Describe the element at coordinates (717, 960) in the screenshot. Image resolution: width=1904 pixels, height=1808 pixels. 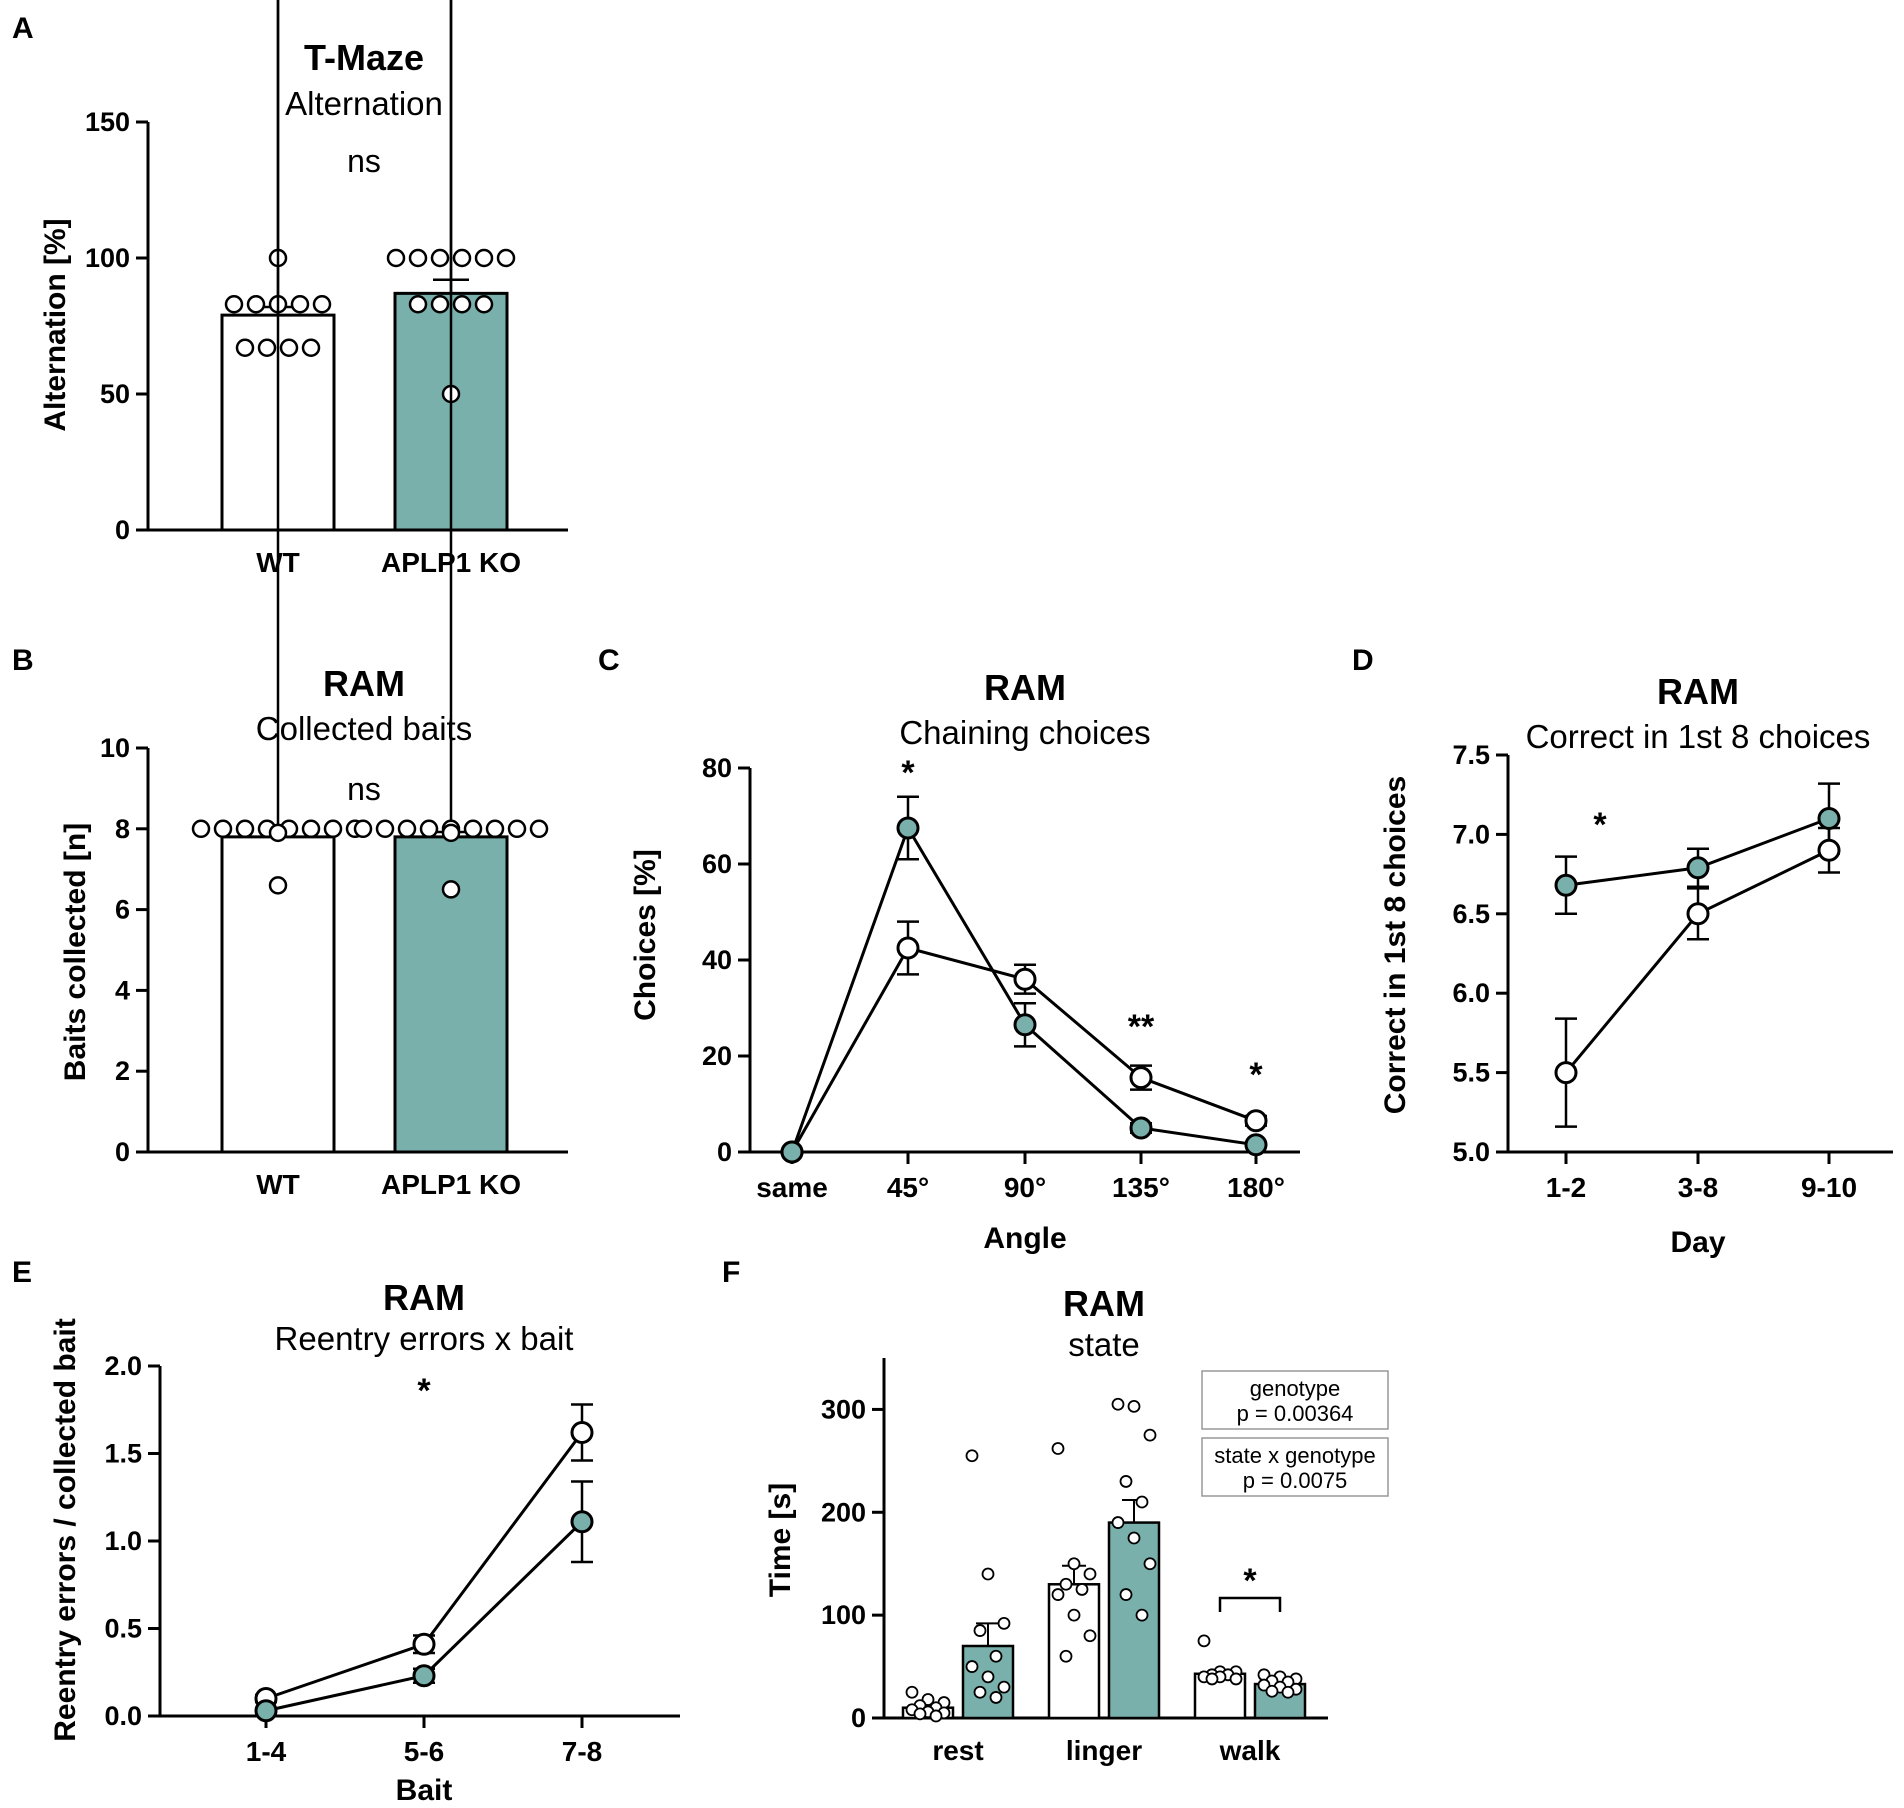
I see `y-tick-label: 40` at that location.